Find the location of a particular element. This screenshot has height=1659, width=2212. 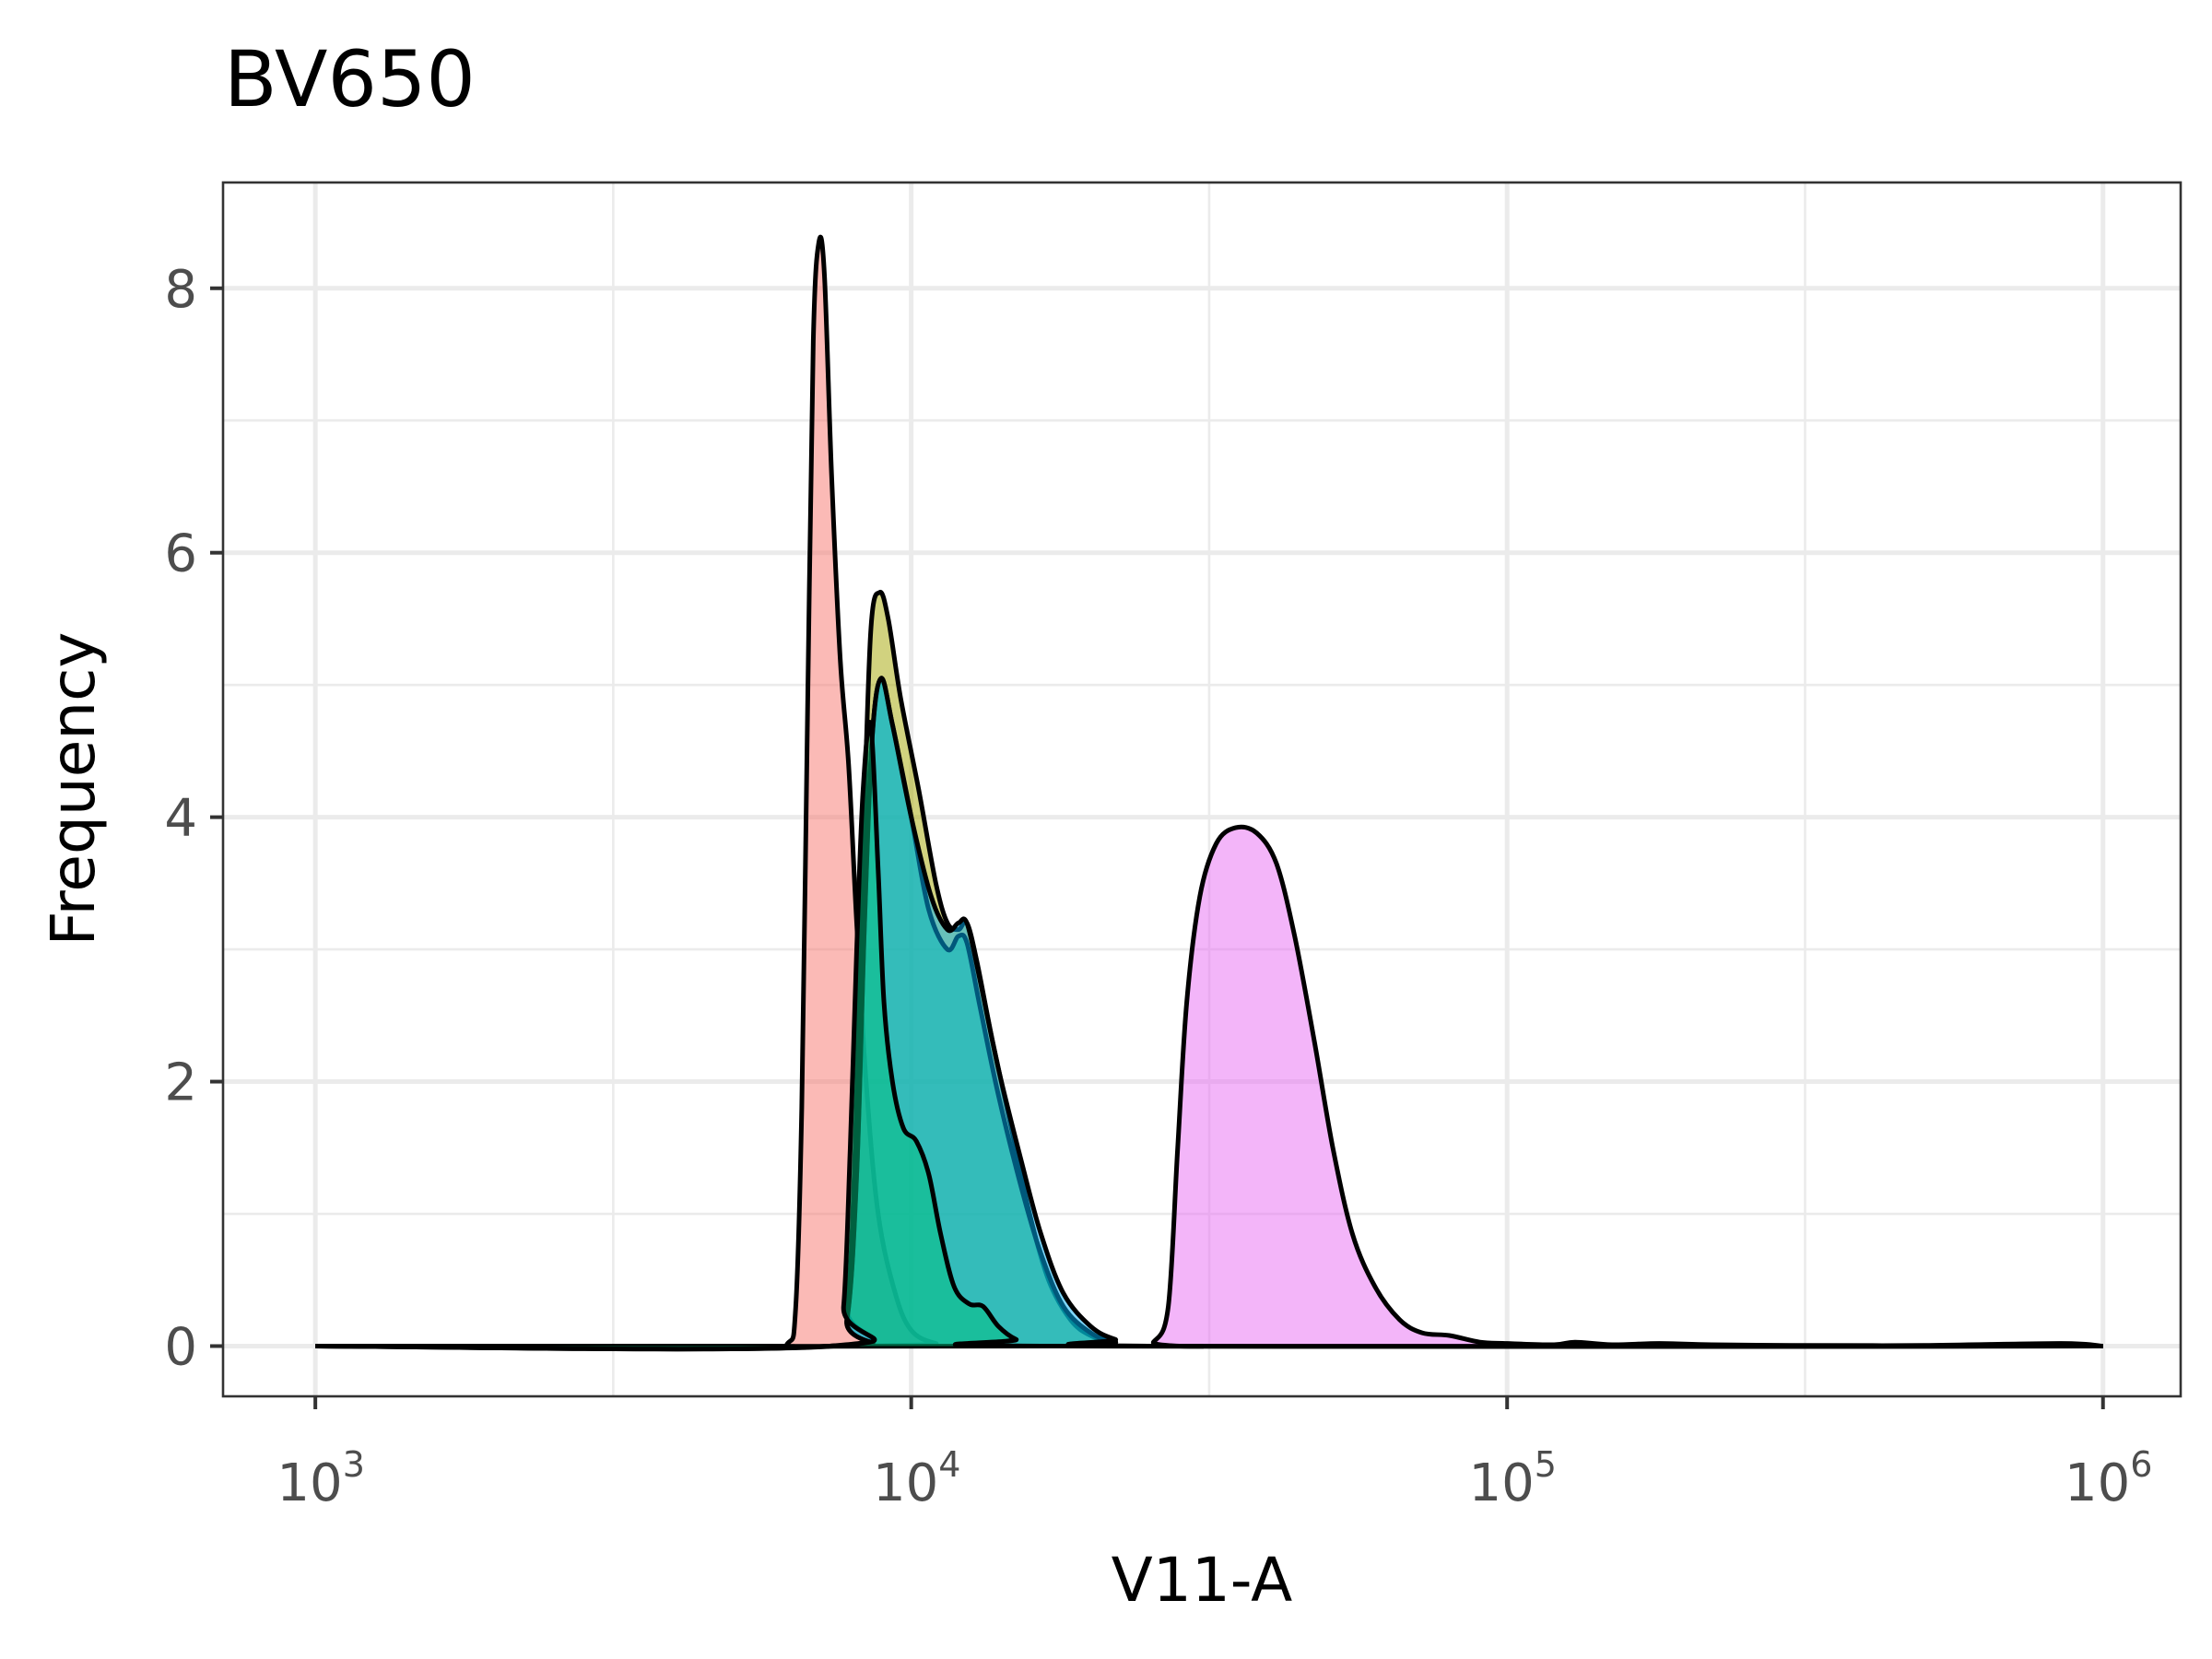

x-tick-label: 10⁶ is located at coordinates (2108, 1478).